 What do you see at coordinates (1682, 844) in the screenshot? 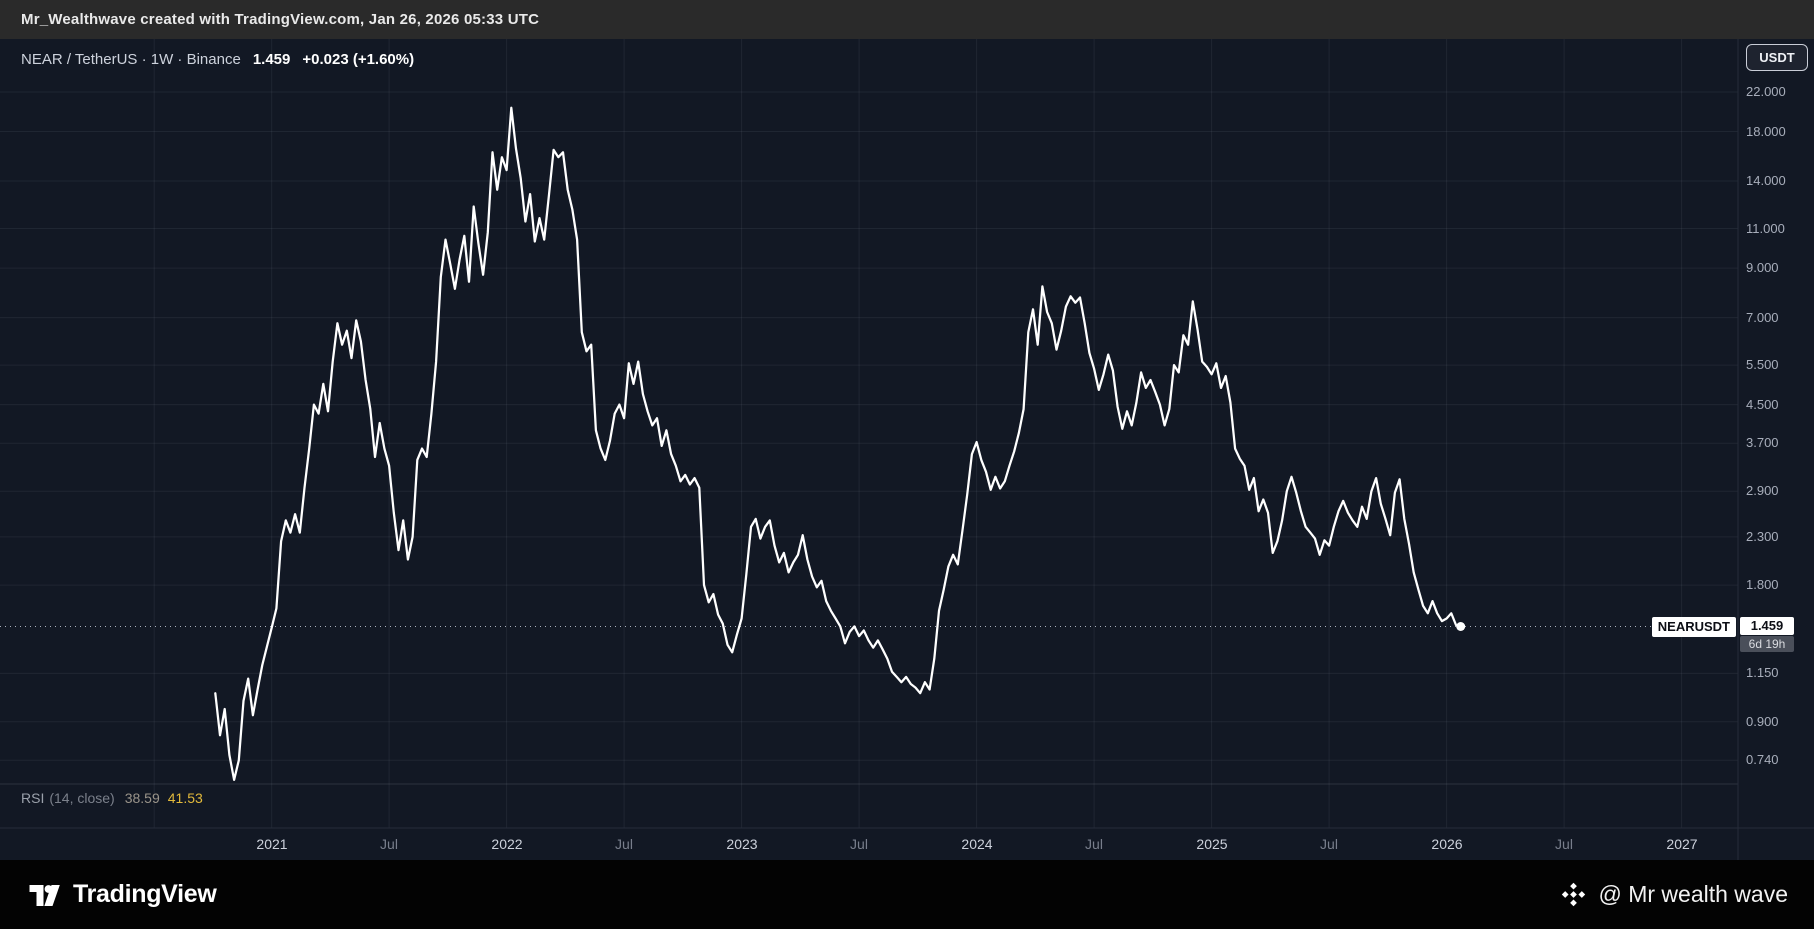
I see `time-axis-tick: 2027` at bounding box center [1682, 844].